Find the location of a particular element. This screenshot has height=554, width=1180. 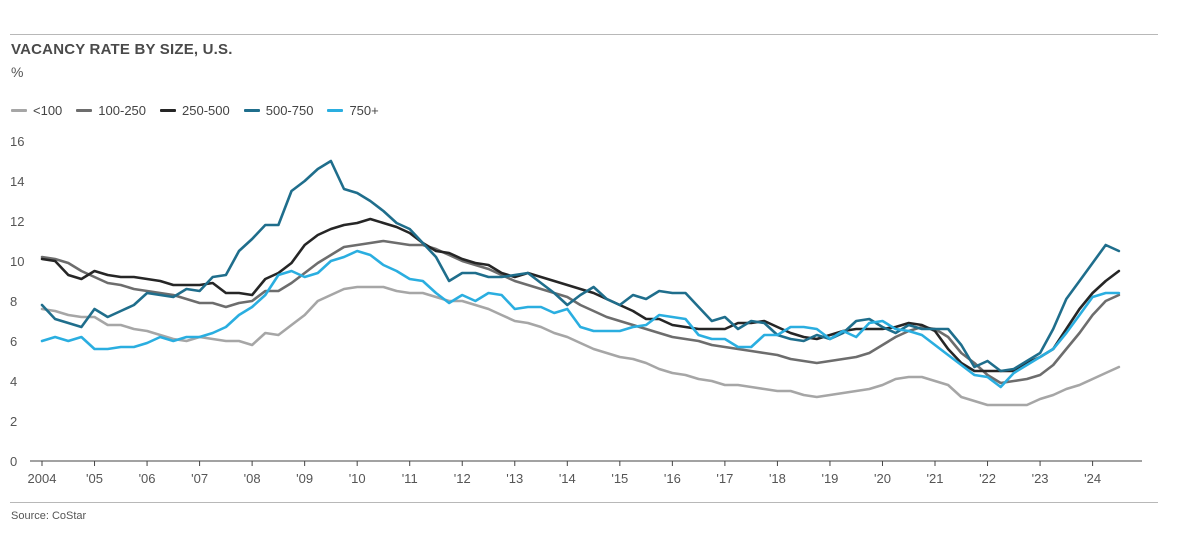

x-tick-label: '16 is located at coordinates (672, 478).